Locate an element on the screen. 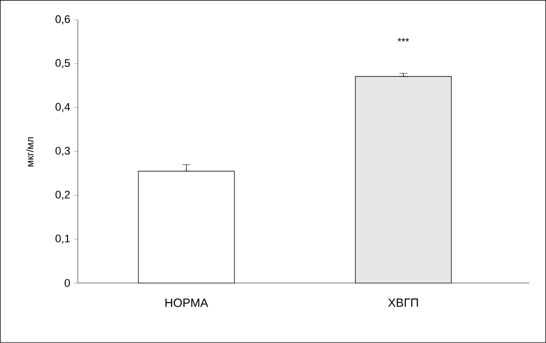  y-tick-label: 0,4 is located at coordinates (63, 107).